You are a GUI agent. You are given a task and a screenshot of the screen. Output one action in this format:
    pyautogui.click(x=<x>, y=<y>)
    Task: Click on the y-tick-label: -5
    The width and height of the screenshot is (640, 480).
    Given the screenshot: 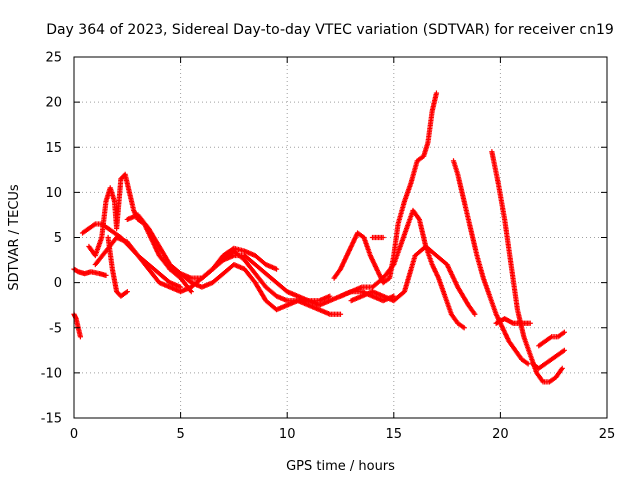 What is the action you would take?
    pyautogui.click(x=55, y=328)
    